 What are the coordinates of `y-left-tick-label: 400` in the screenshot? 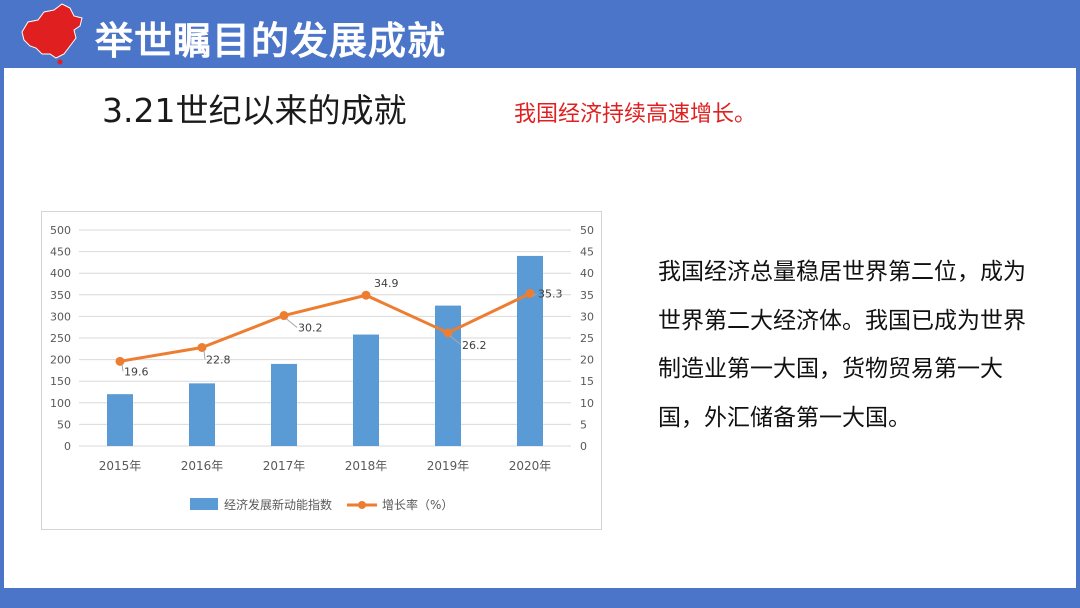 It's located at (60, 273).